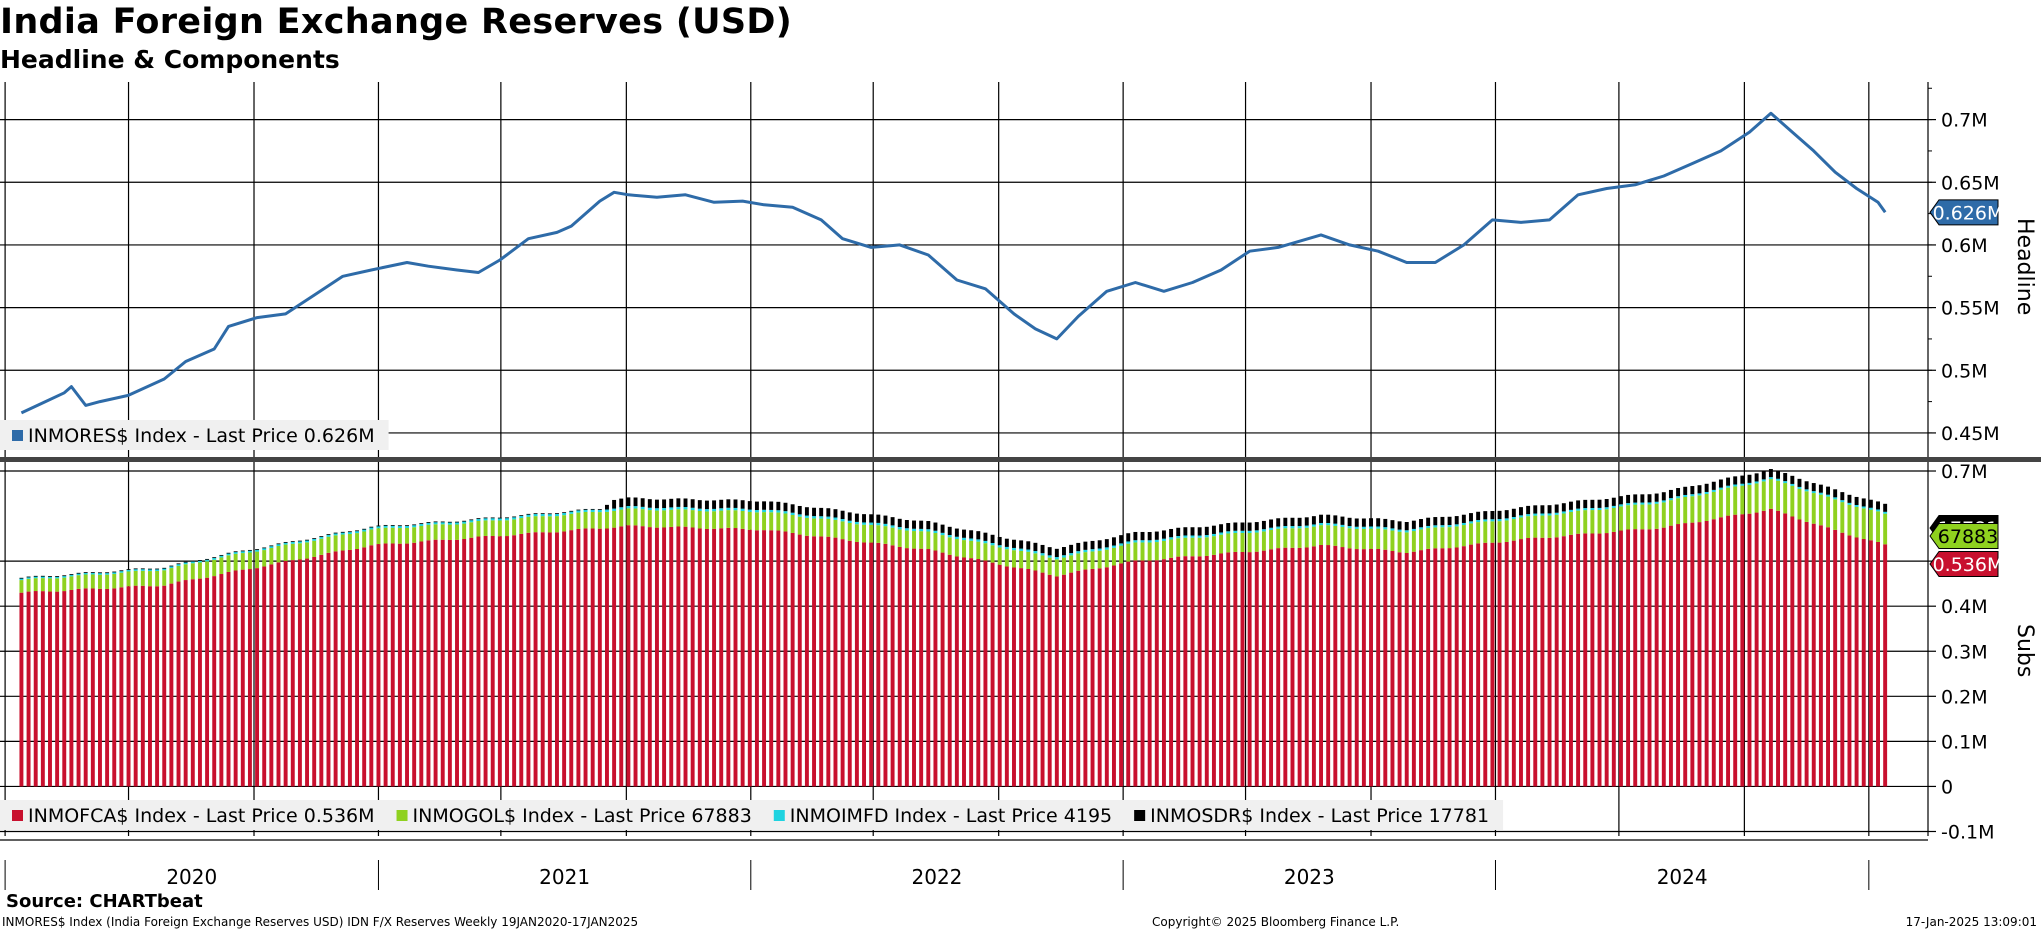 This screenshot has height=932, width=2041. I want to click on headline-axis-title: Headline, so click(2024, 266).